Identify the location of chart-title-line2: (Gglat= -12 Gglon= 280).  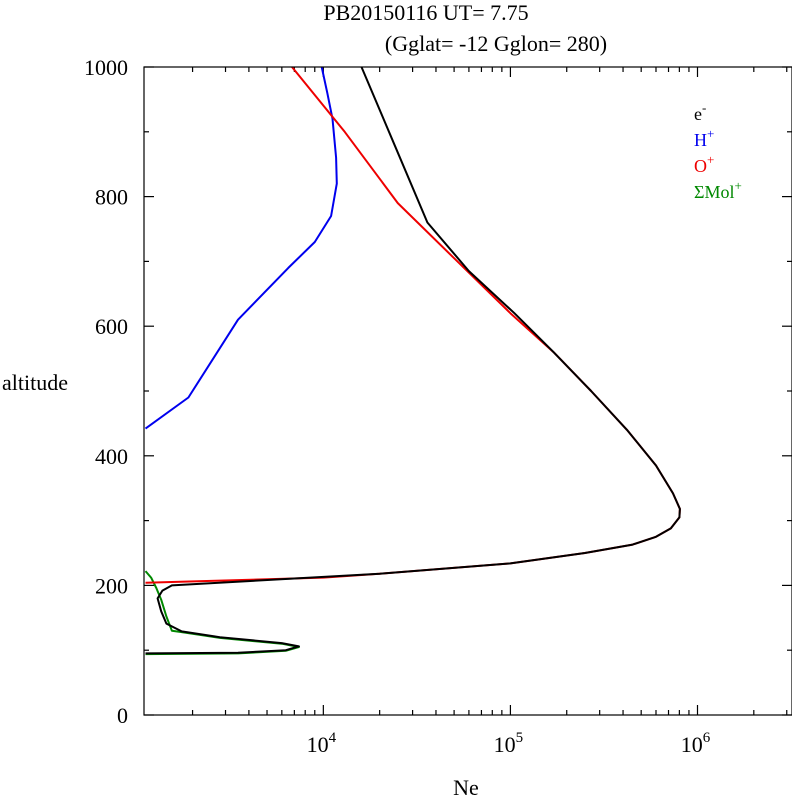
(496, 43).